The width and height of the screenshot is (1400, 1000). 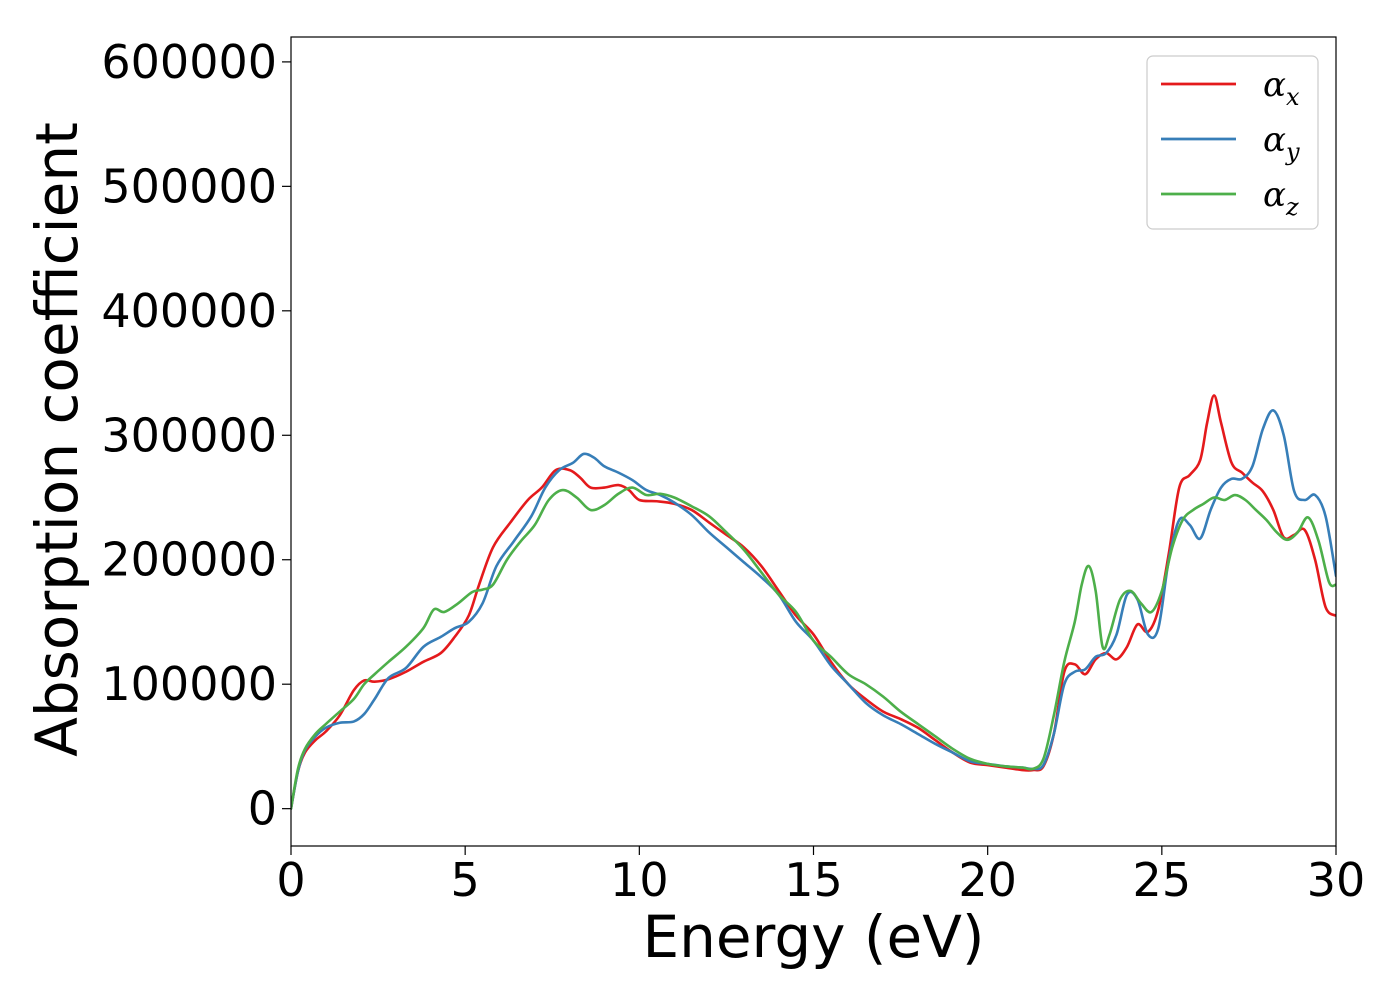 What do you see at coordinates (813, 880) in the screenshot?
I see `x-tick-label: 15` at bounding box center [813, 880].